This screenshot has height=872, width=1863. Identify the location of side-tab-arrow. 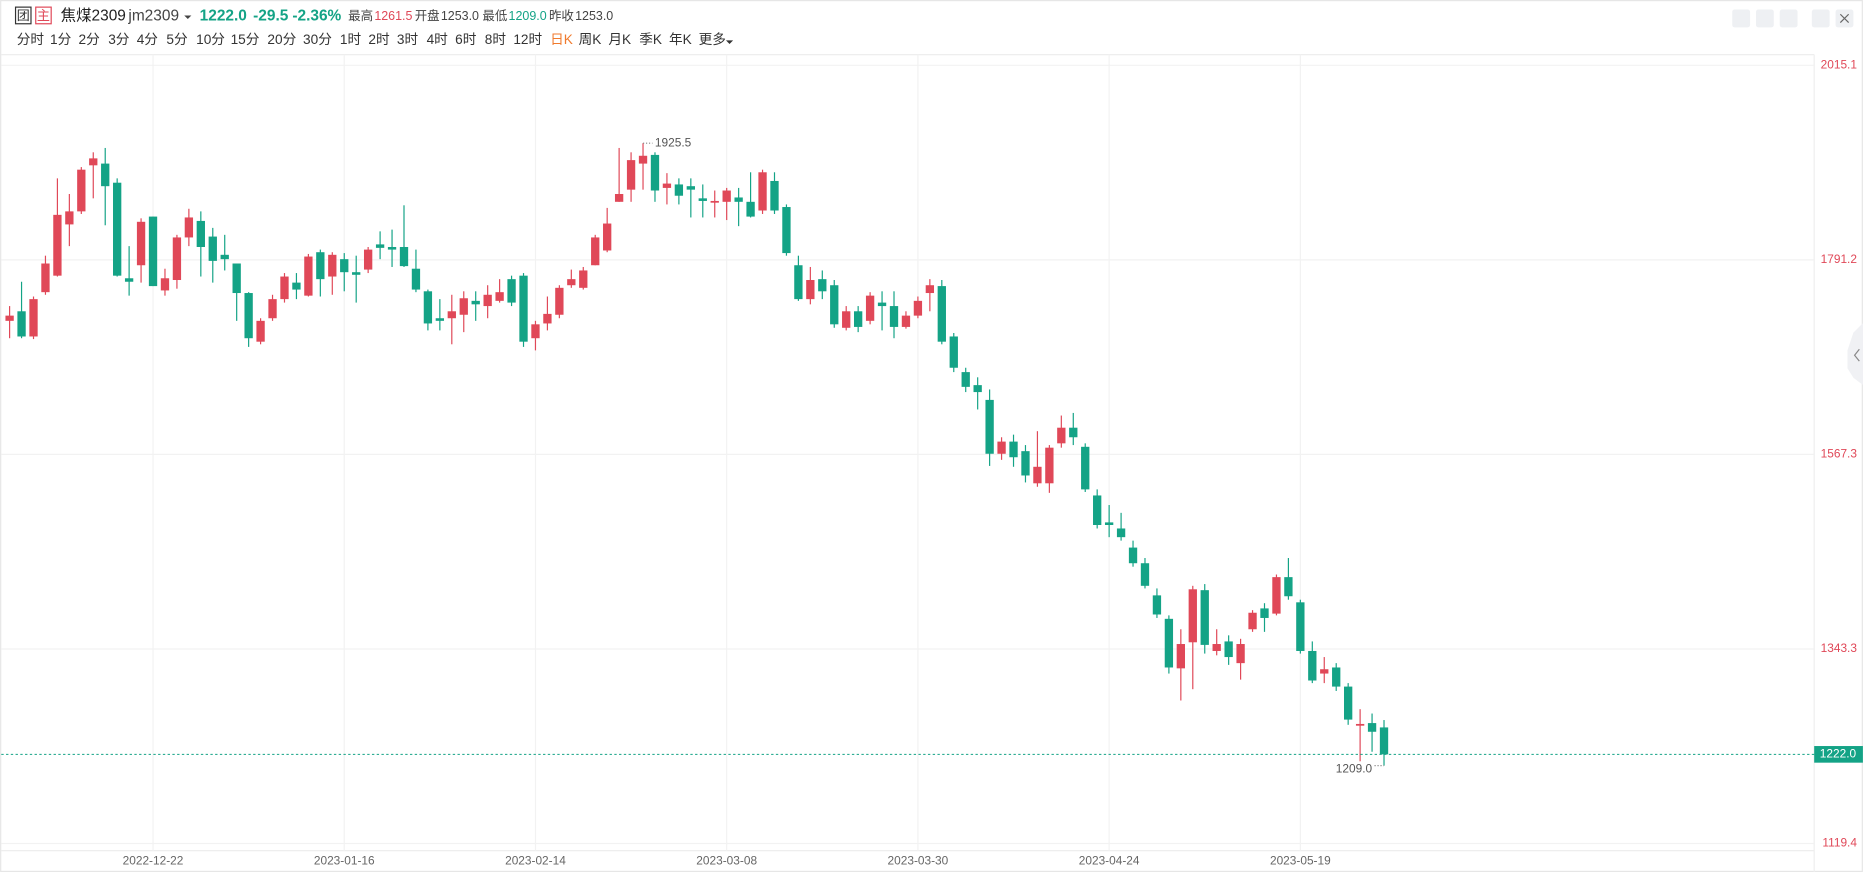
(1856, 355).